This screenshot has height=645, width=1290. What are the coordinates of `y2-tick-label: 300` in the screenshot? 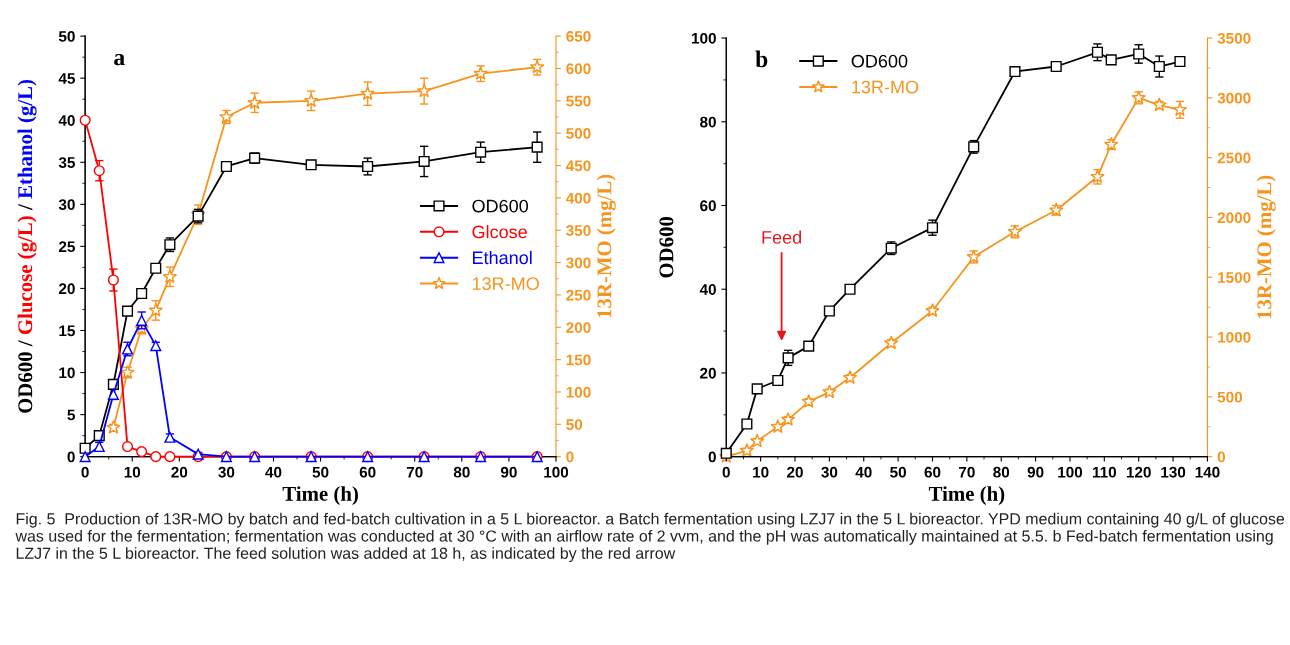 It's located at (578, 263).